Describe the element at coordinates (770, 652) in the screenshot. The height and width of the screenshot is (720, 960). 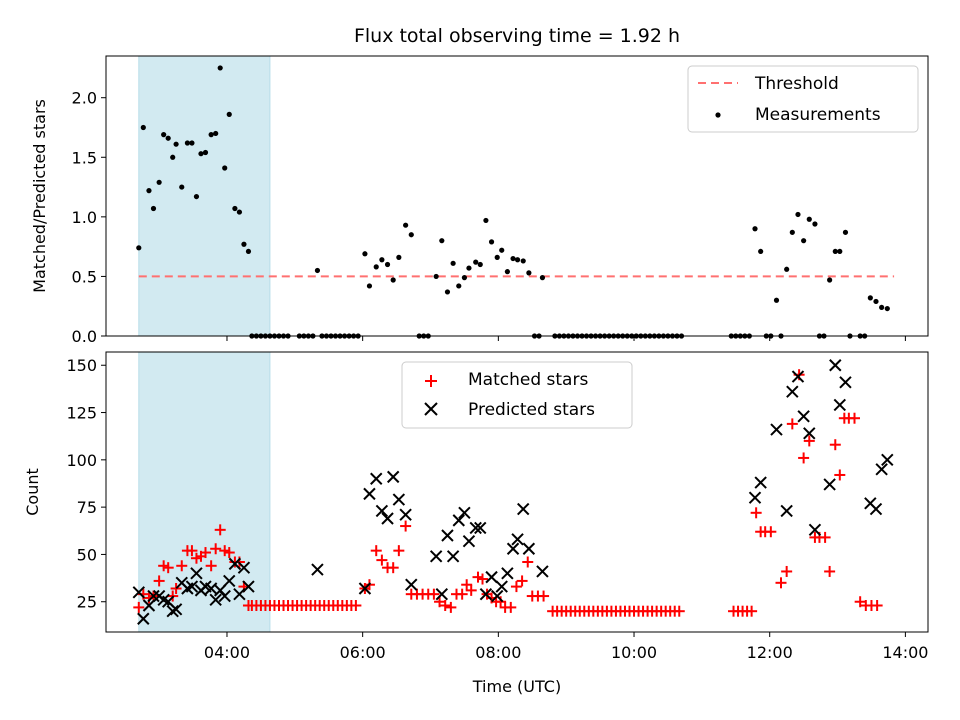
I see `x-tick-label: 12:00` at that location.